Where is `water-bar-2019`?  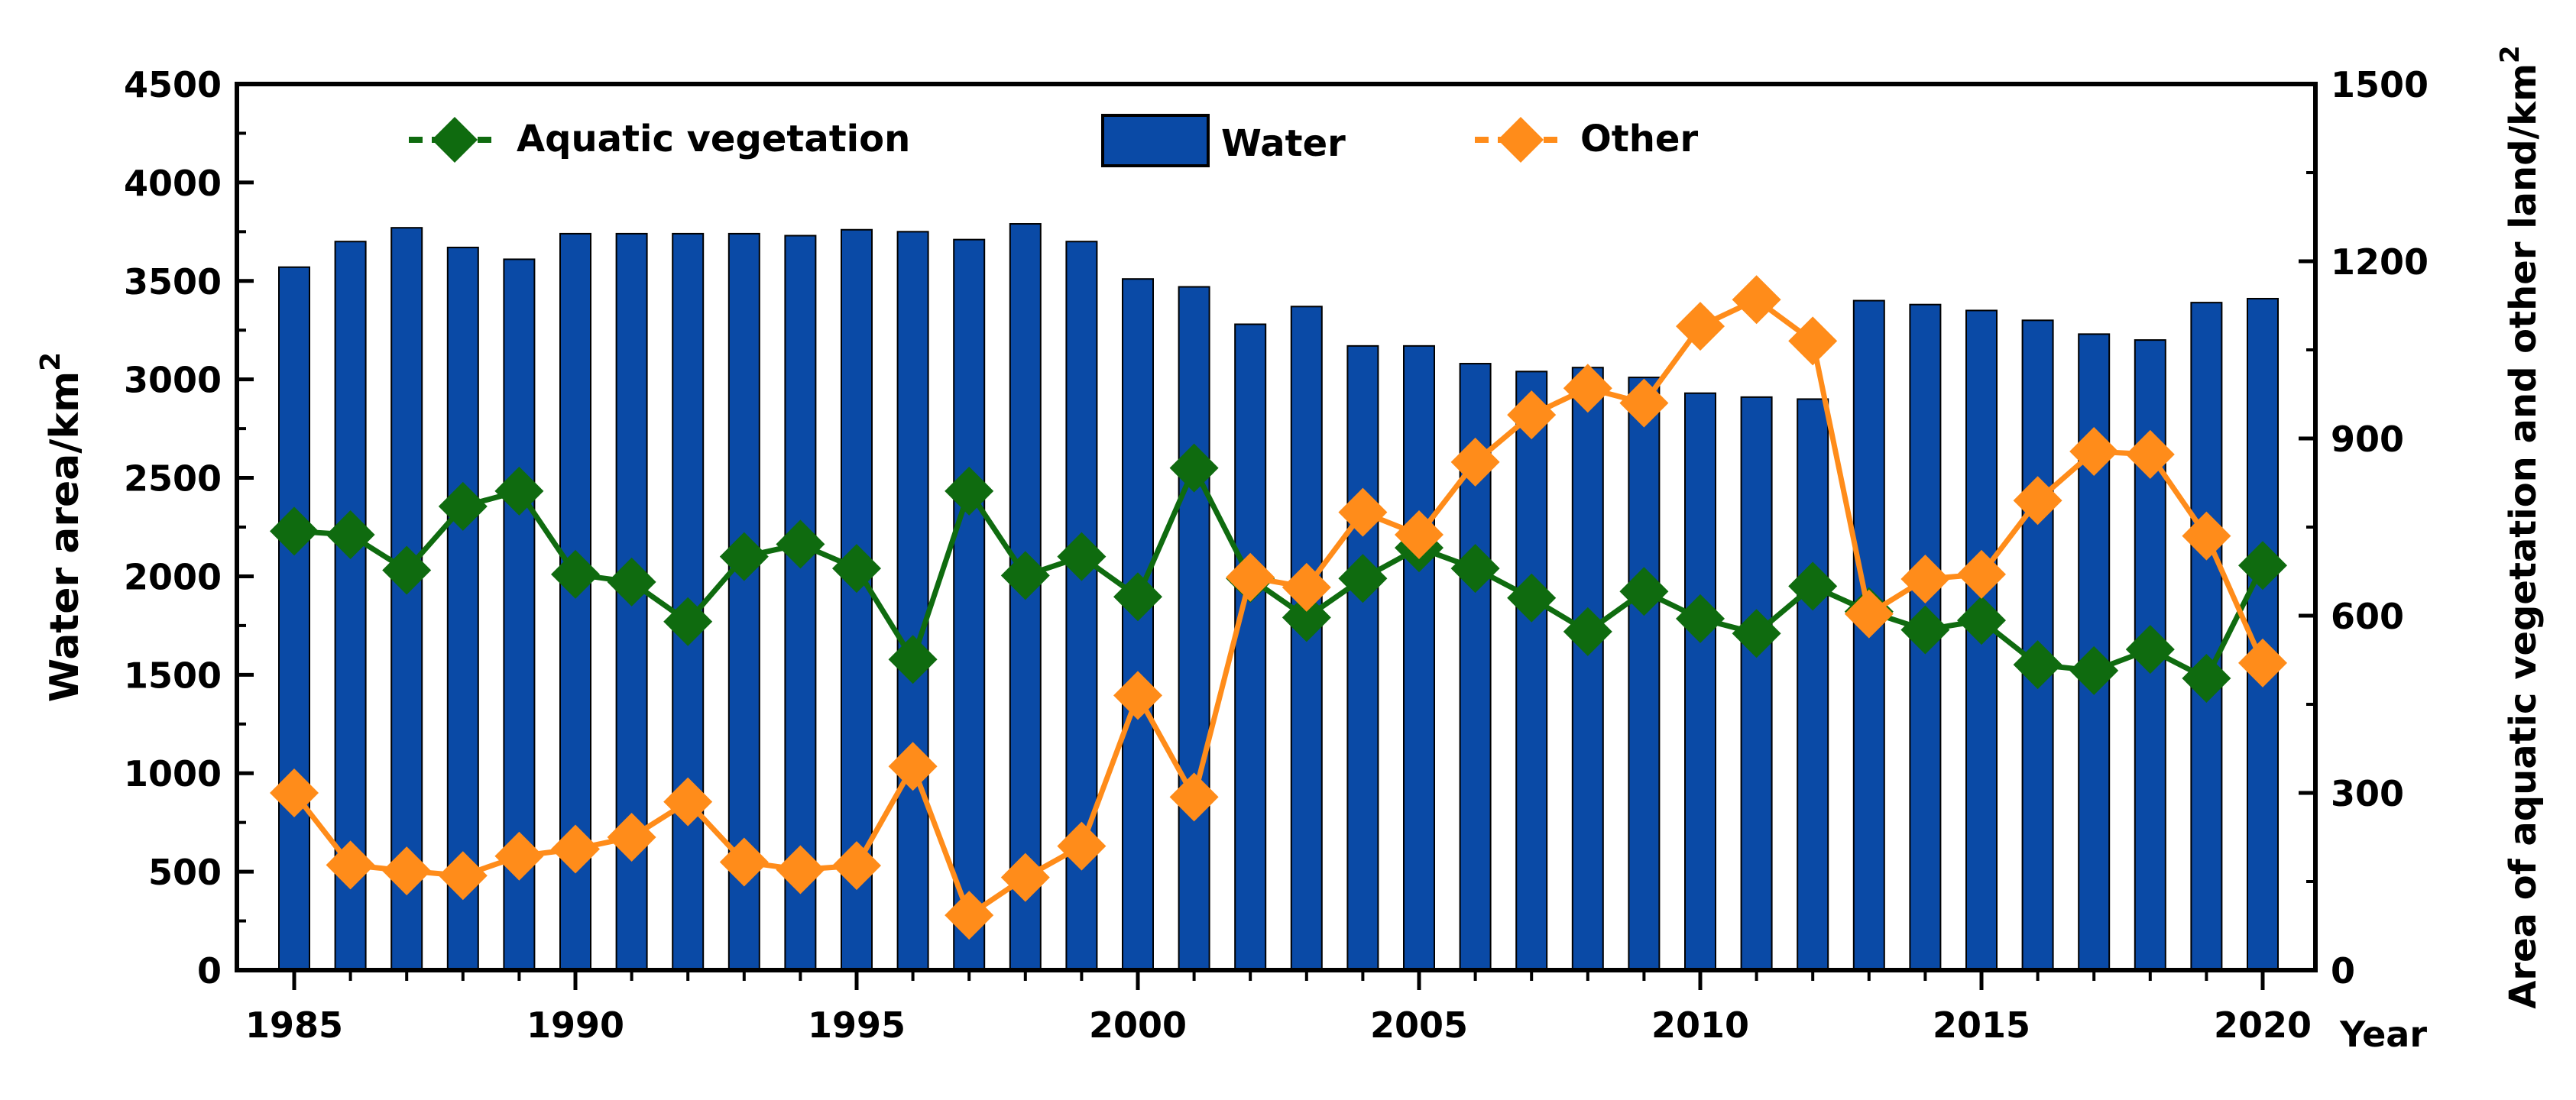
water-bar-2019 is located at coordinates (2207, 636).